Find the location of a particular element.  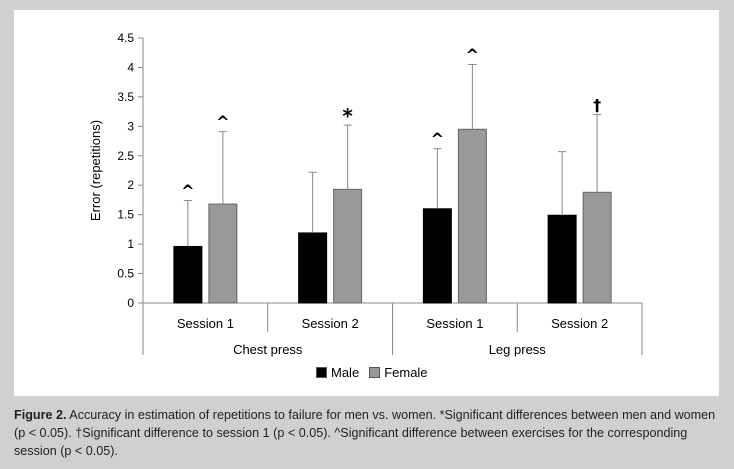

group-label-0: Chest press is located at coordinates (268, 349).